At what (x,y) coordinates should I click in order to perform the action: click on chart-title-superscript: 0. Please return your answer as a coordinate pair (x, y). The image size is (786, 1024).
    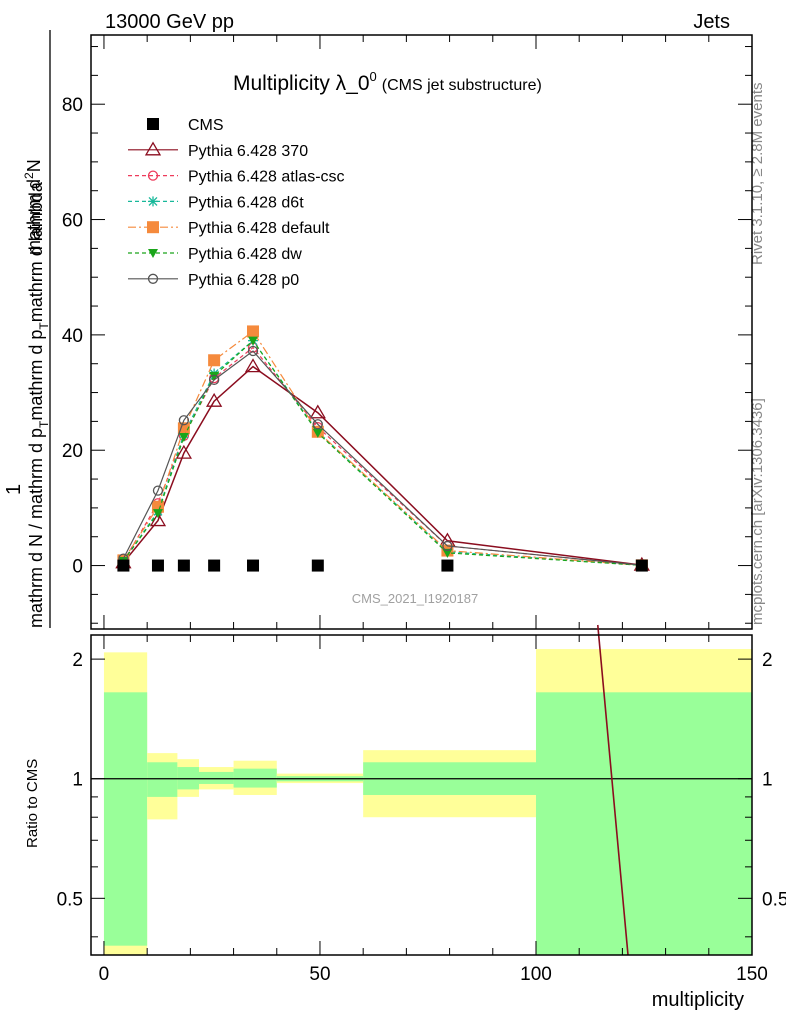
    Looking at the image, I should click on (373, 76).